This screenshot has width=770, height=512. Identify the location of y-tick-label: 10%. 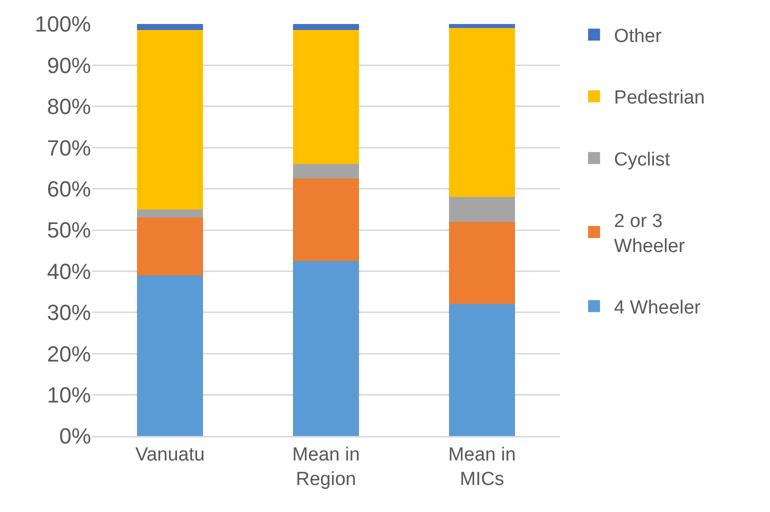
(68, 395).